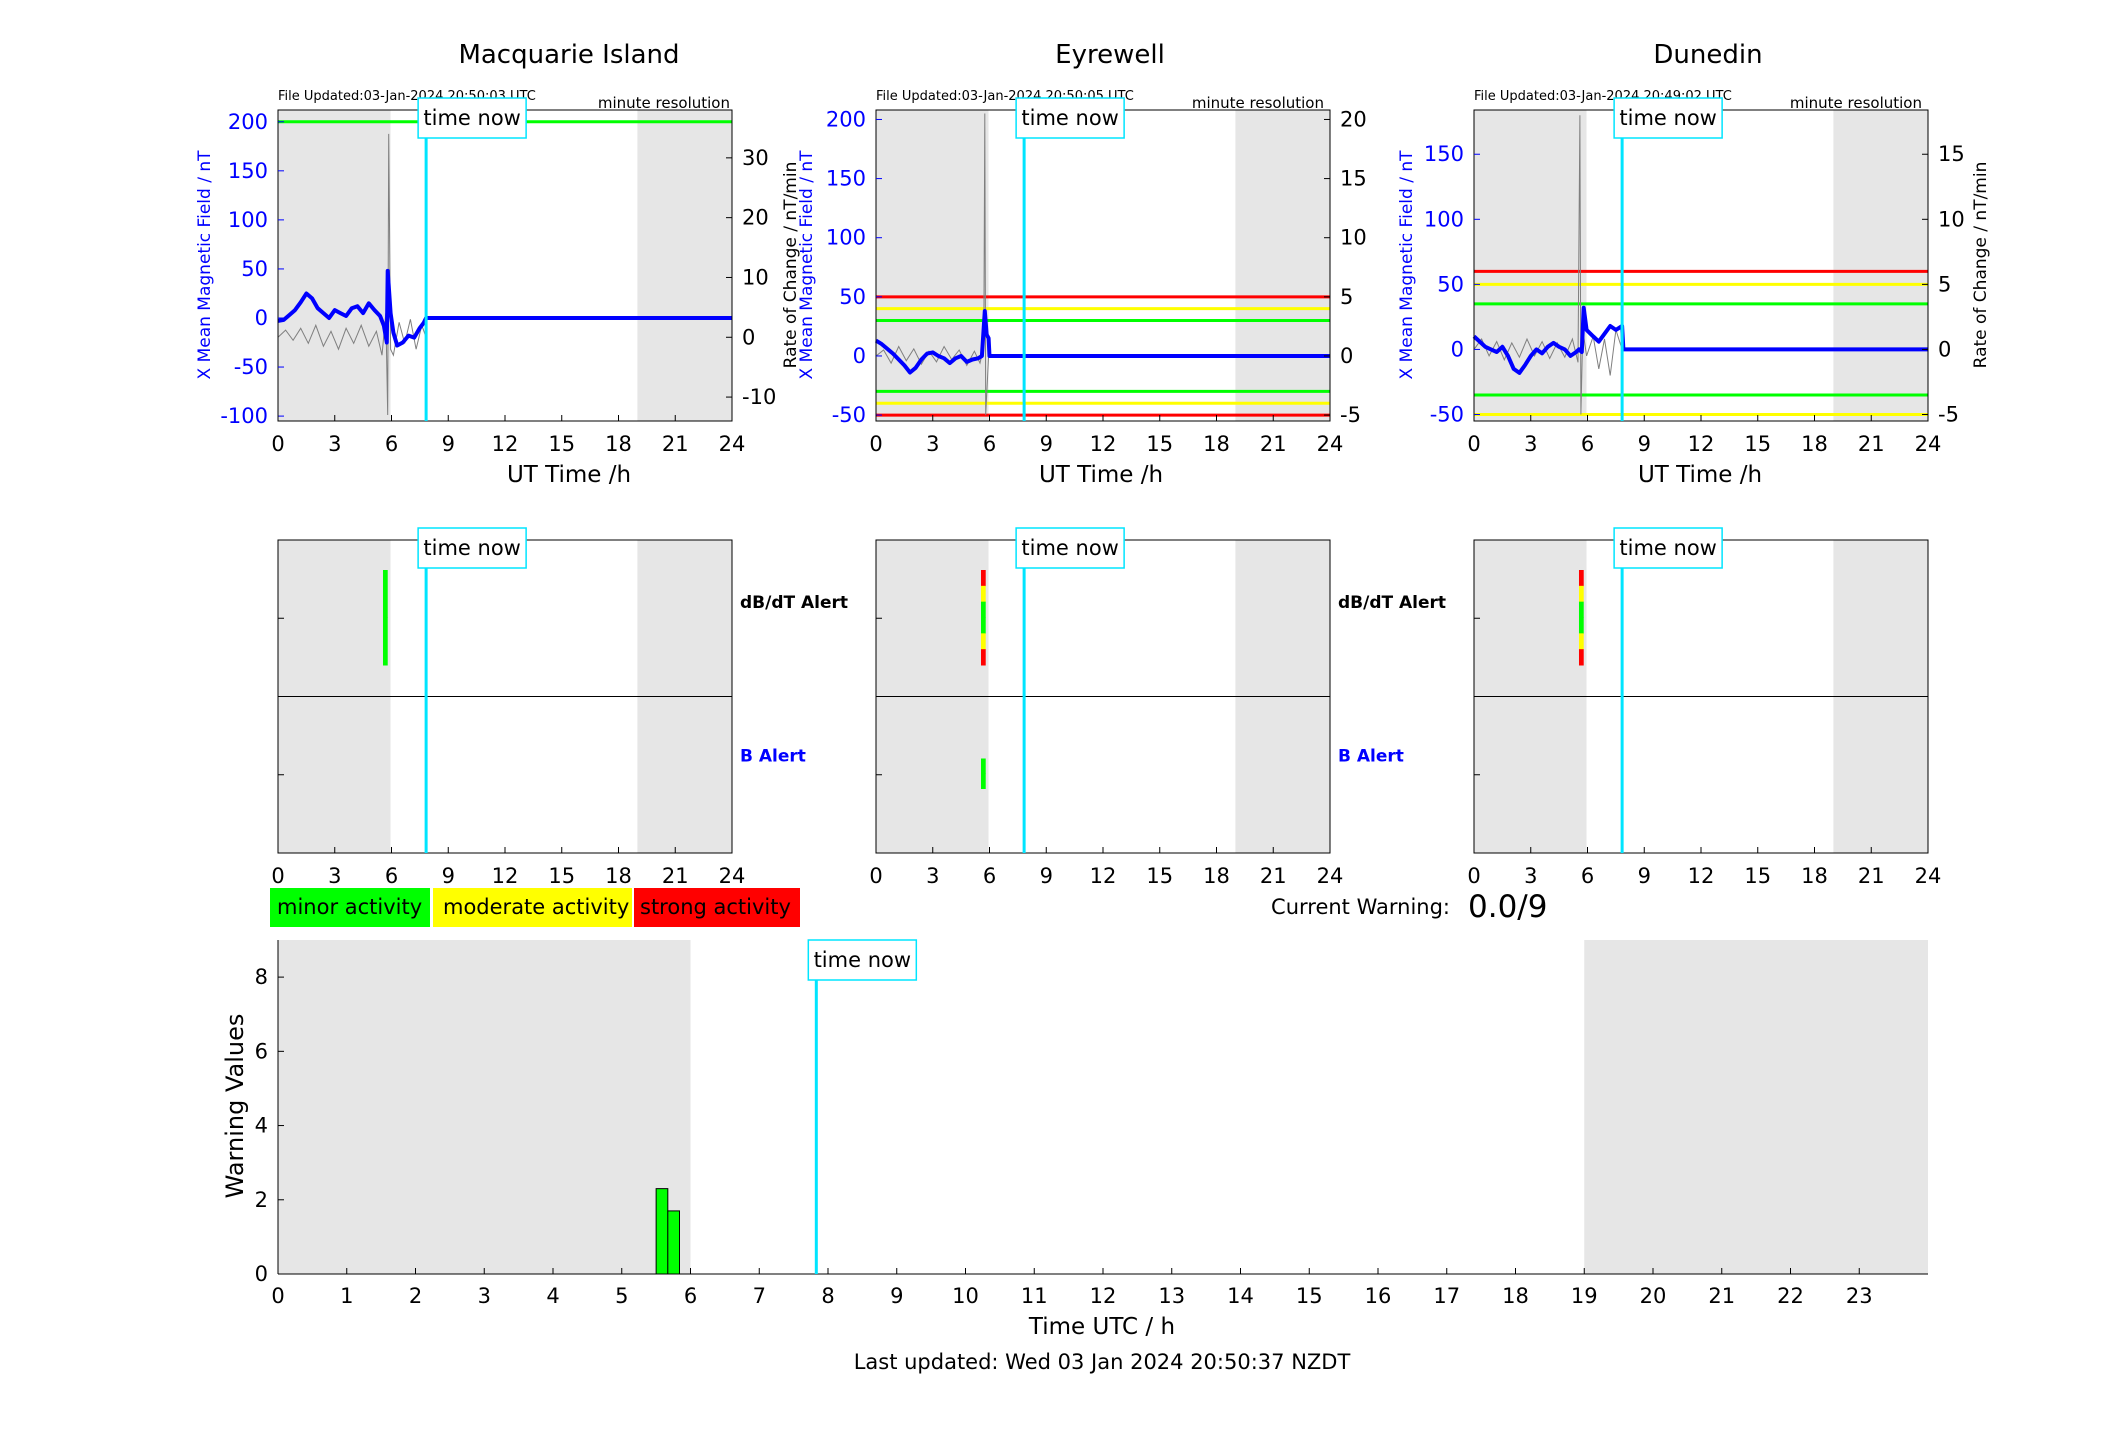  Describe the element at coordinates (1378, 1296) in the screenshot. I see `x-tick-label: 16` at that location.